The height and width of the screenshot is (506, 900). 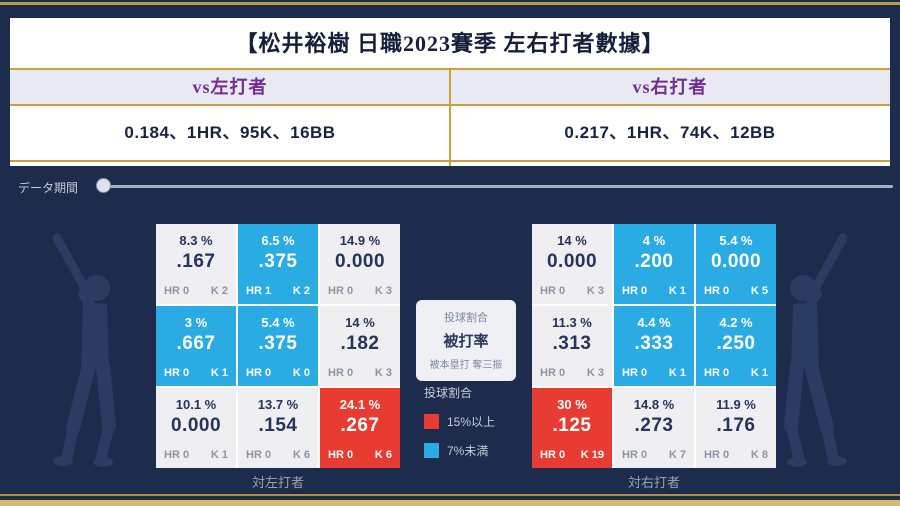 I want to click on legend-metric-label: 投球割合, so click(x=466, y=318).